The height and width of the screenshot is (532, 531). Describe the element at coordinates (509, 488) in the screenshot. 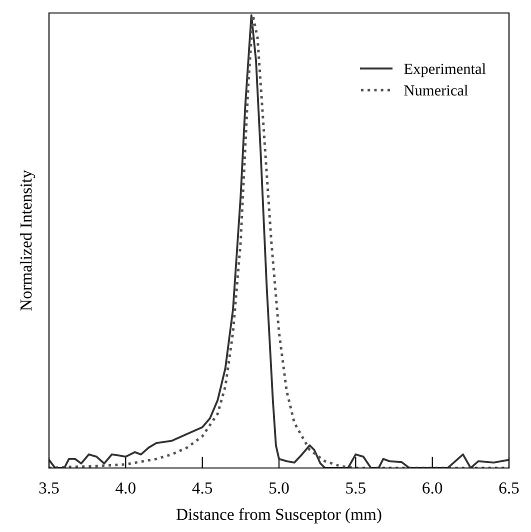

I see `x-tick-label: 6.5` at that location.